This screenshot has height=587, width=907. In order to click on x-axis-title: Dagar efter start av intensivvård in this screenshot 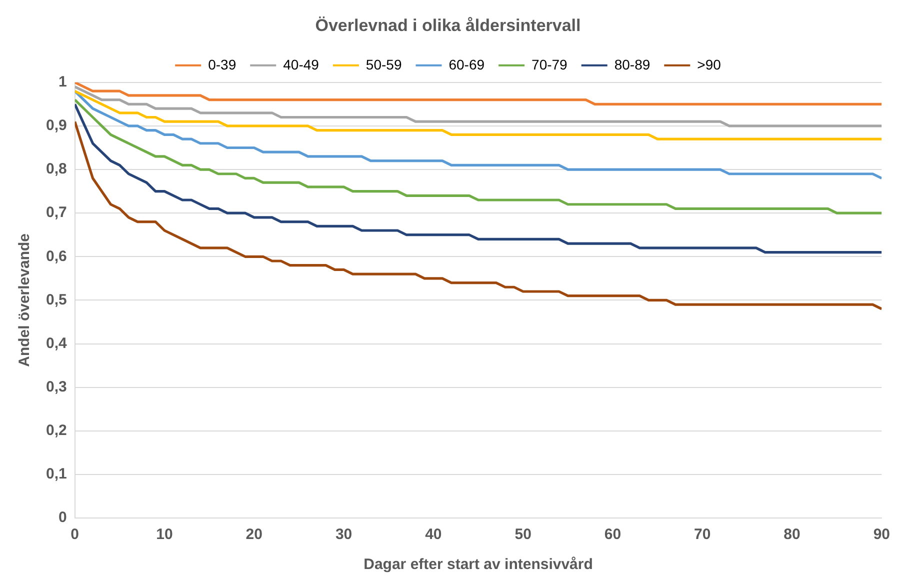, I will do `click(478, 565)`.